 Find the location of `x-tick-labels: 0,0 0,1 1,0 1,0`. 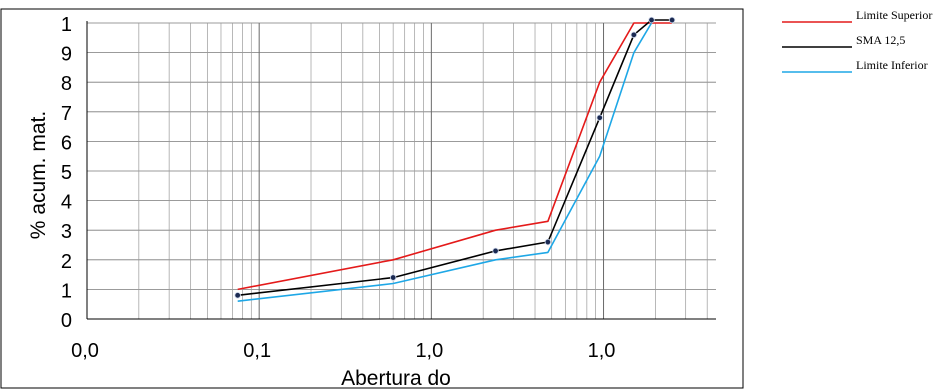

x-tick-labels: 0,0 0,1 1,0 1,0 is located at coordinates (343, 351).